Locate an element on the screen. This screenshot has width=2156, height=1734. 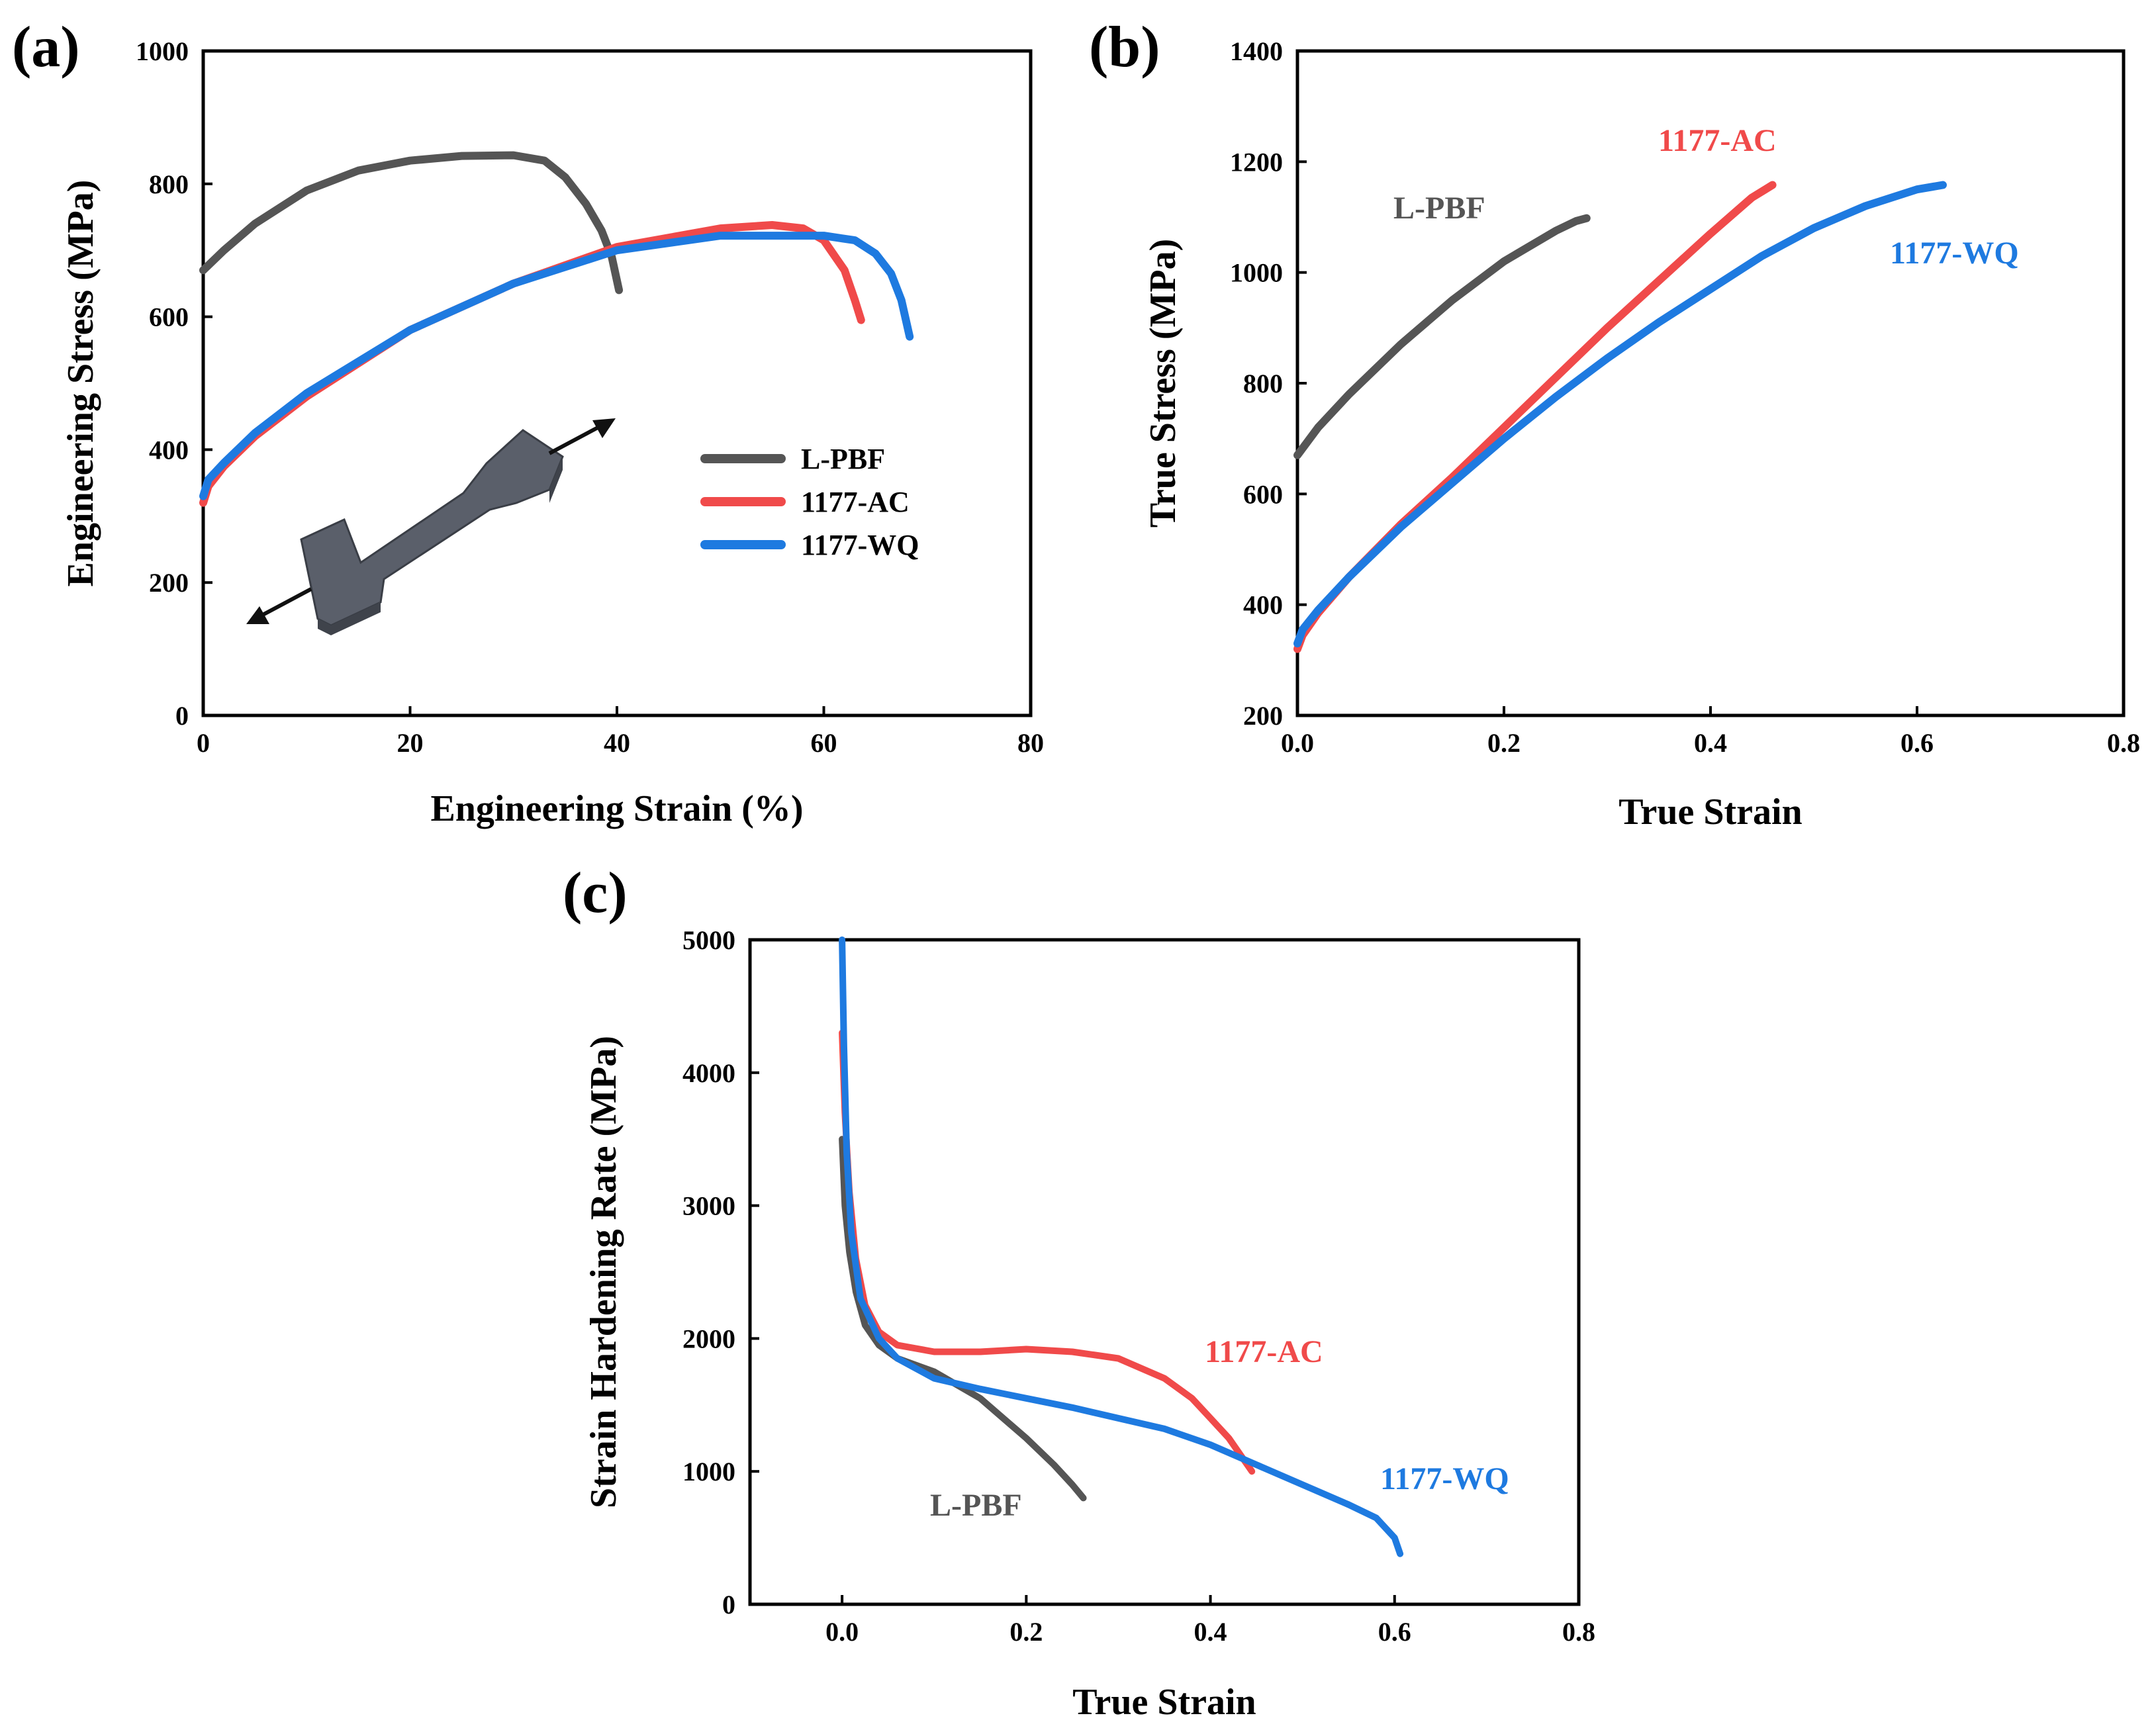
panel-c-y-tick-label: 1000 is located at coordinates (708, 1471).